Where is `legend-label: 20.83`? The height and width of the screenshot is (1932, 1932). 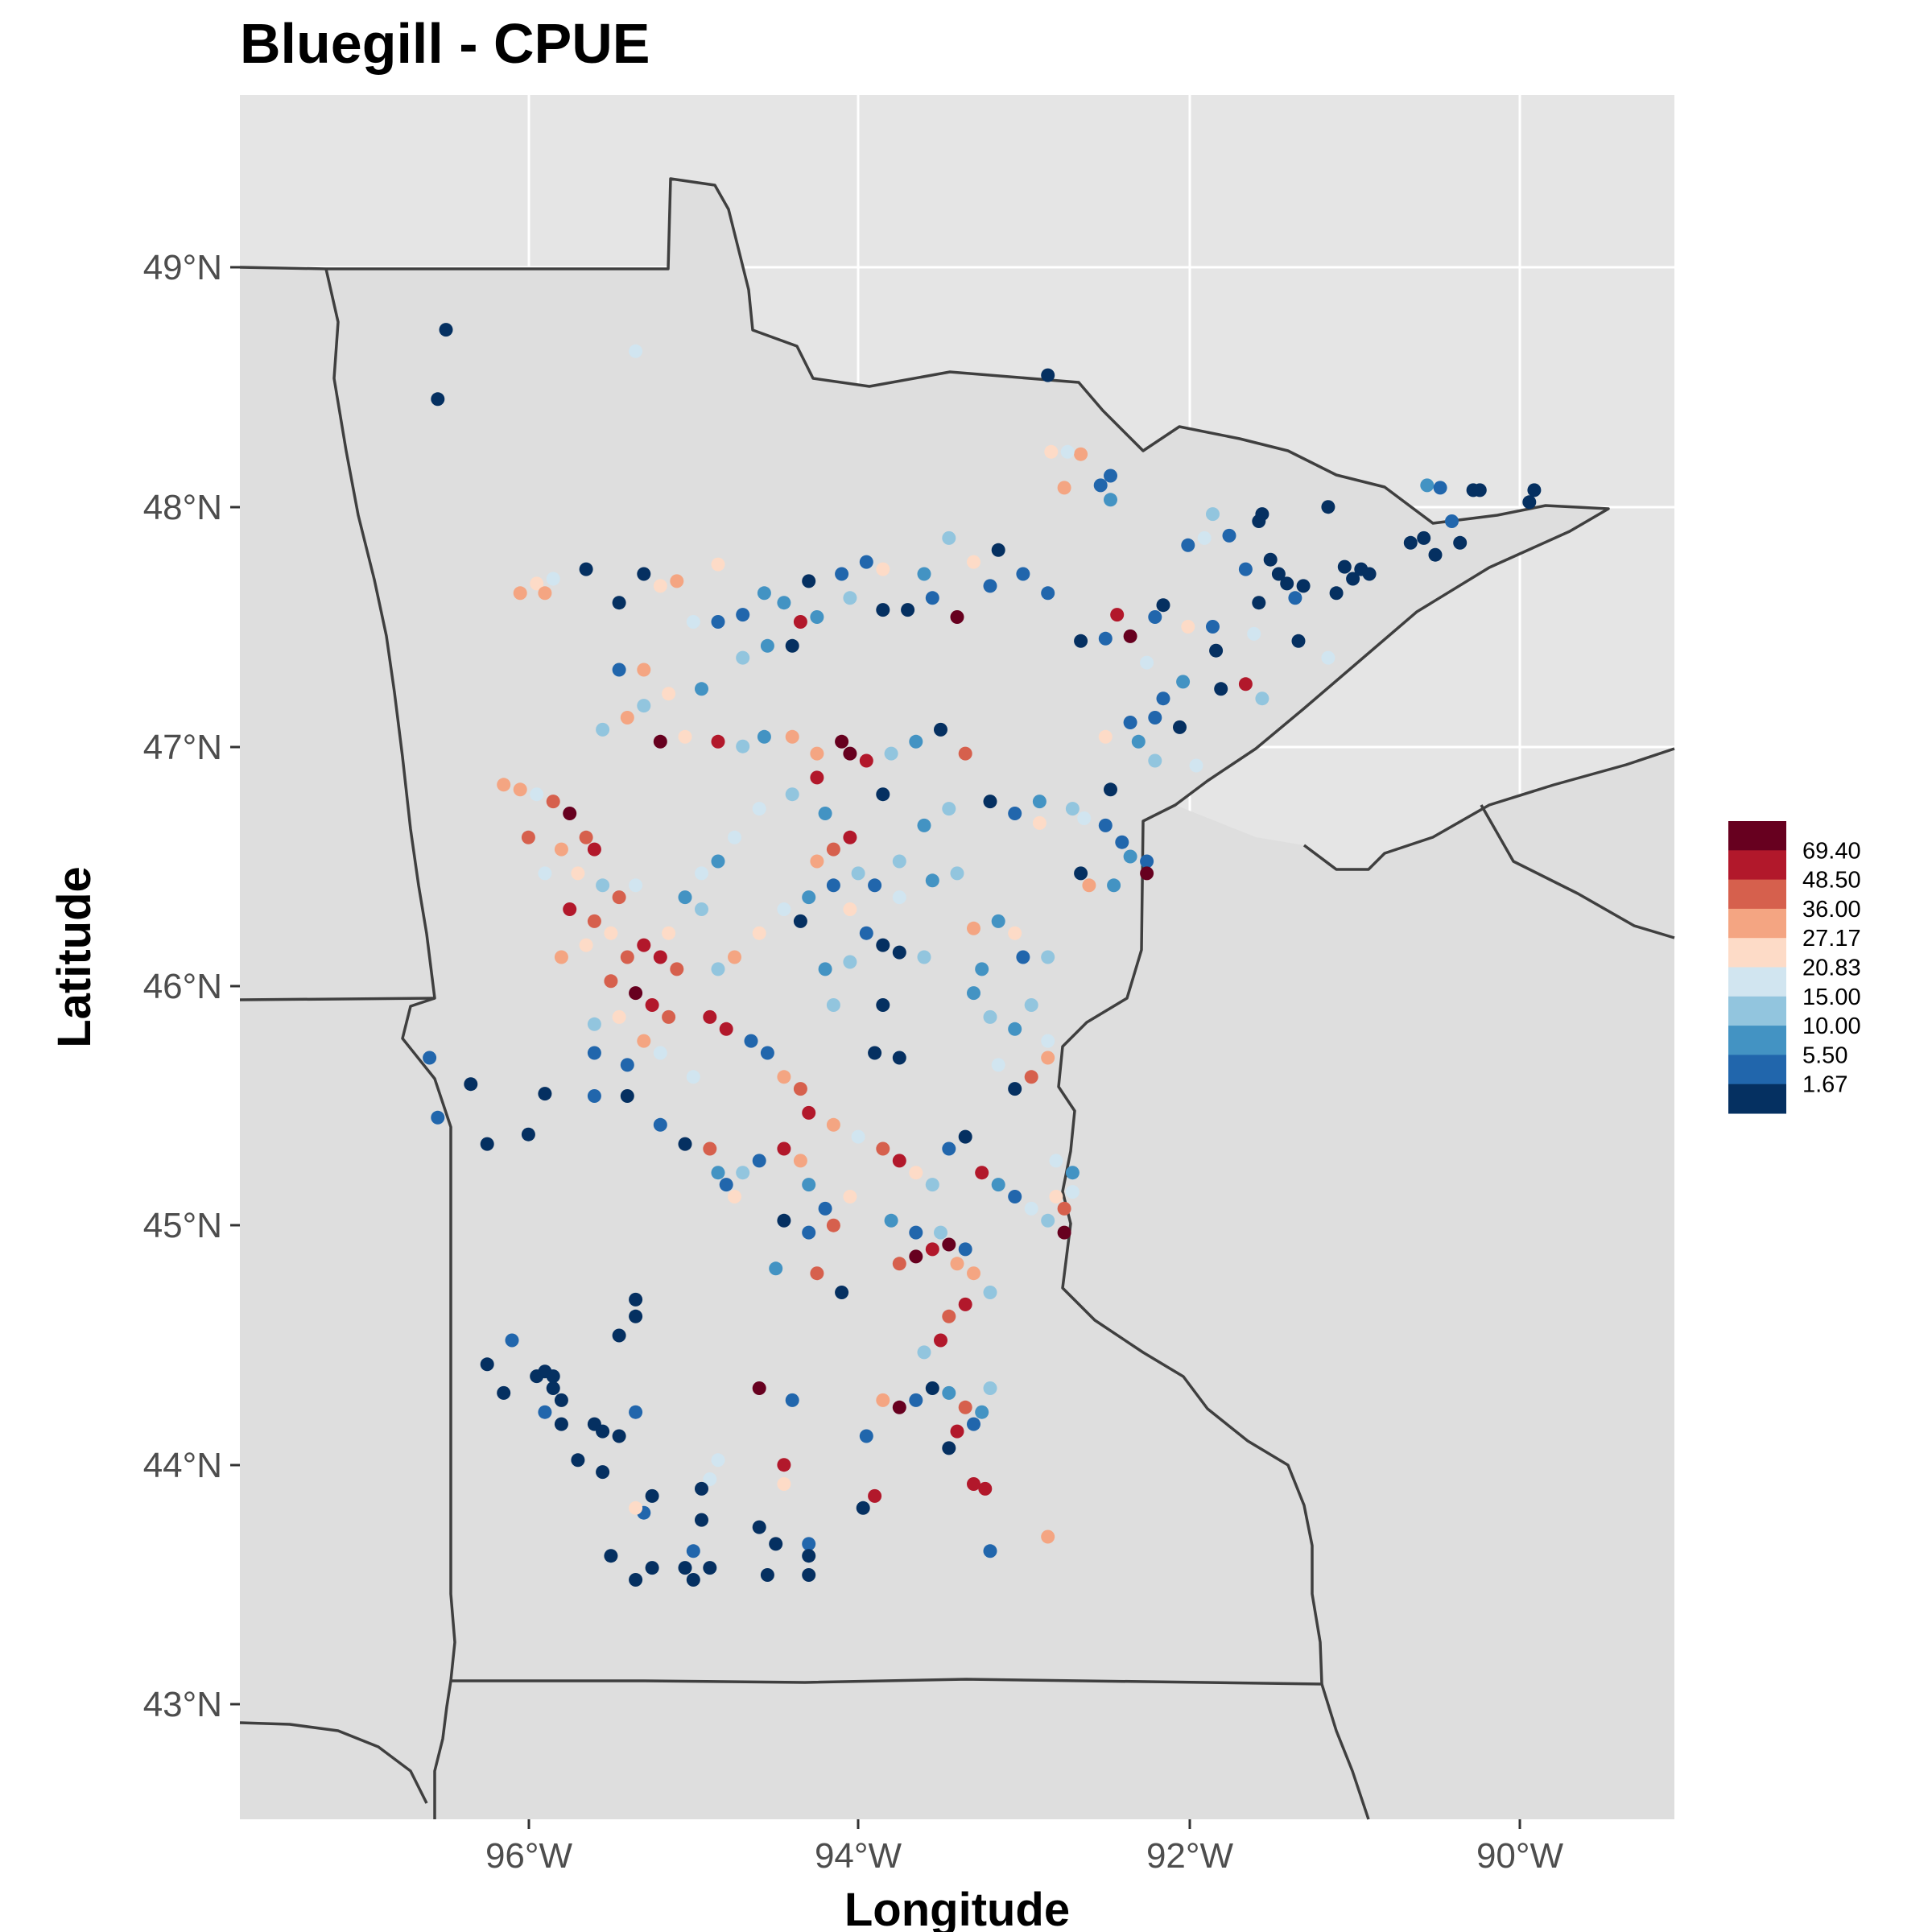 legend-label: 20.83 is located at coordinates (1831, 968).